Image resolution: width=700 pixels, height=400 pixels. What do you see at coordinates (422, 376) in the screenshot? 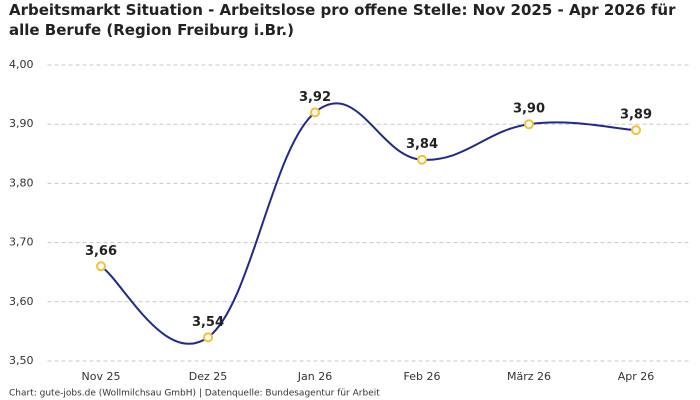
I see `x-tick-label: Feb 26` at bounding box center [422, 376].